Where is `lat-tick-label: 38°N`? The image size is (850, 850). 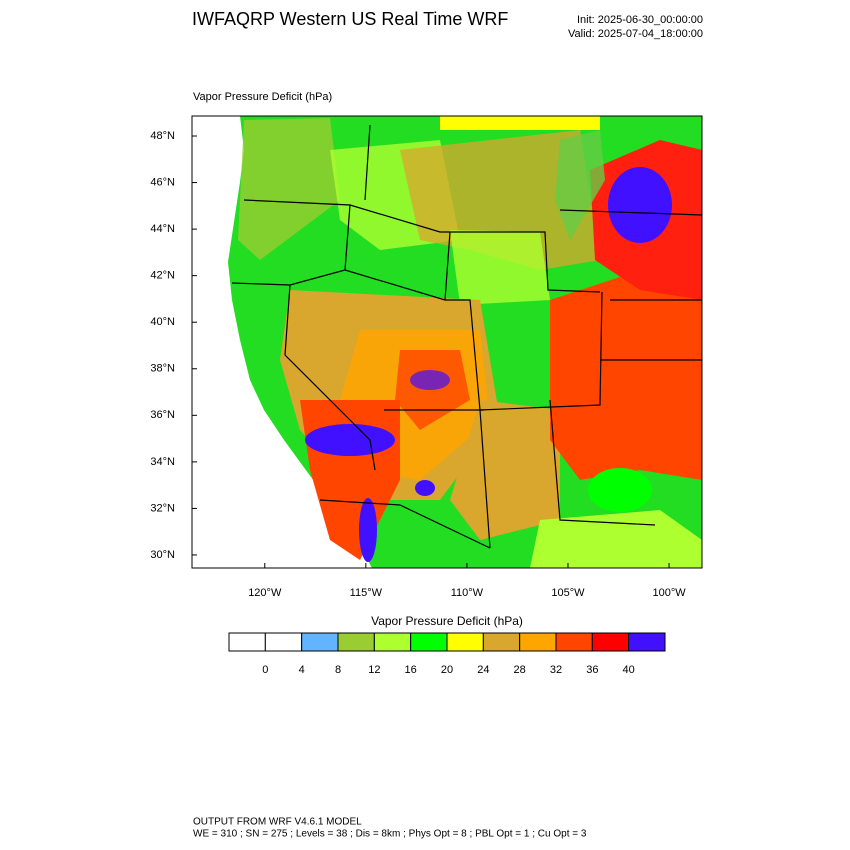
lat-tick-label: 38°N is located at coordinates (162, 369).